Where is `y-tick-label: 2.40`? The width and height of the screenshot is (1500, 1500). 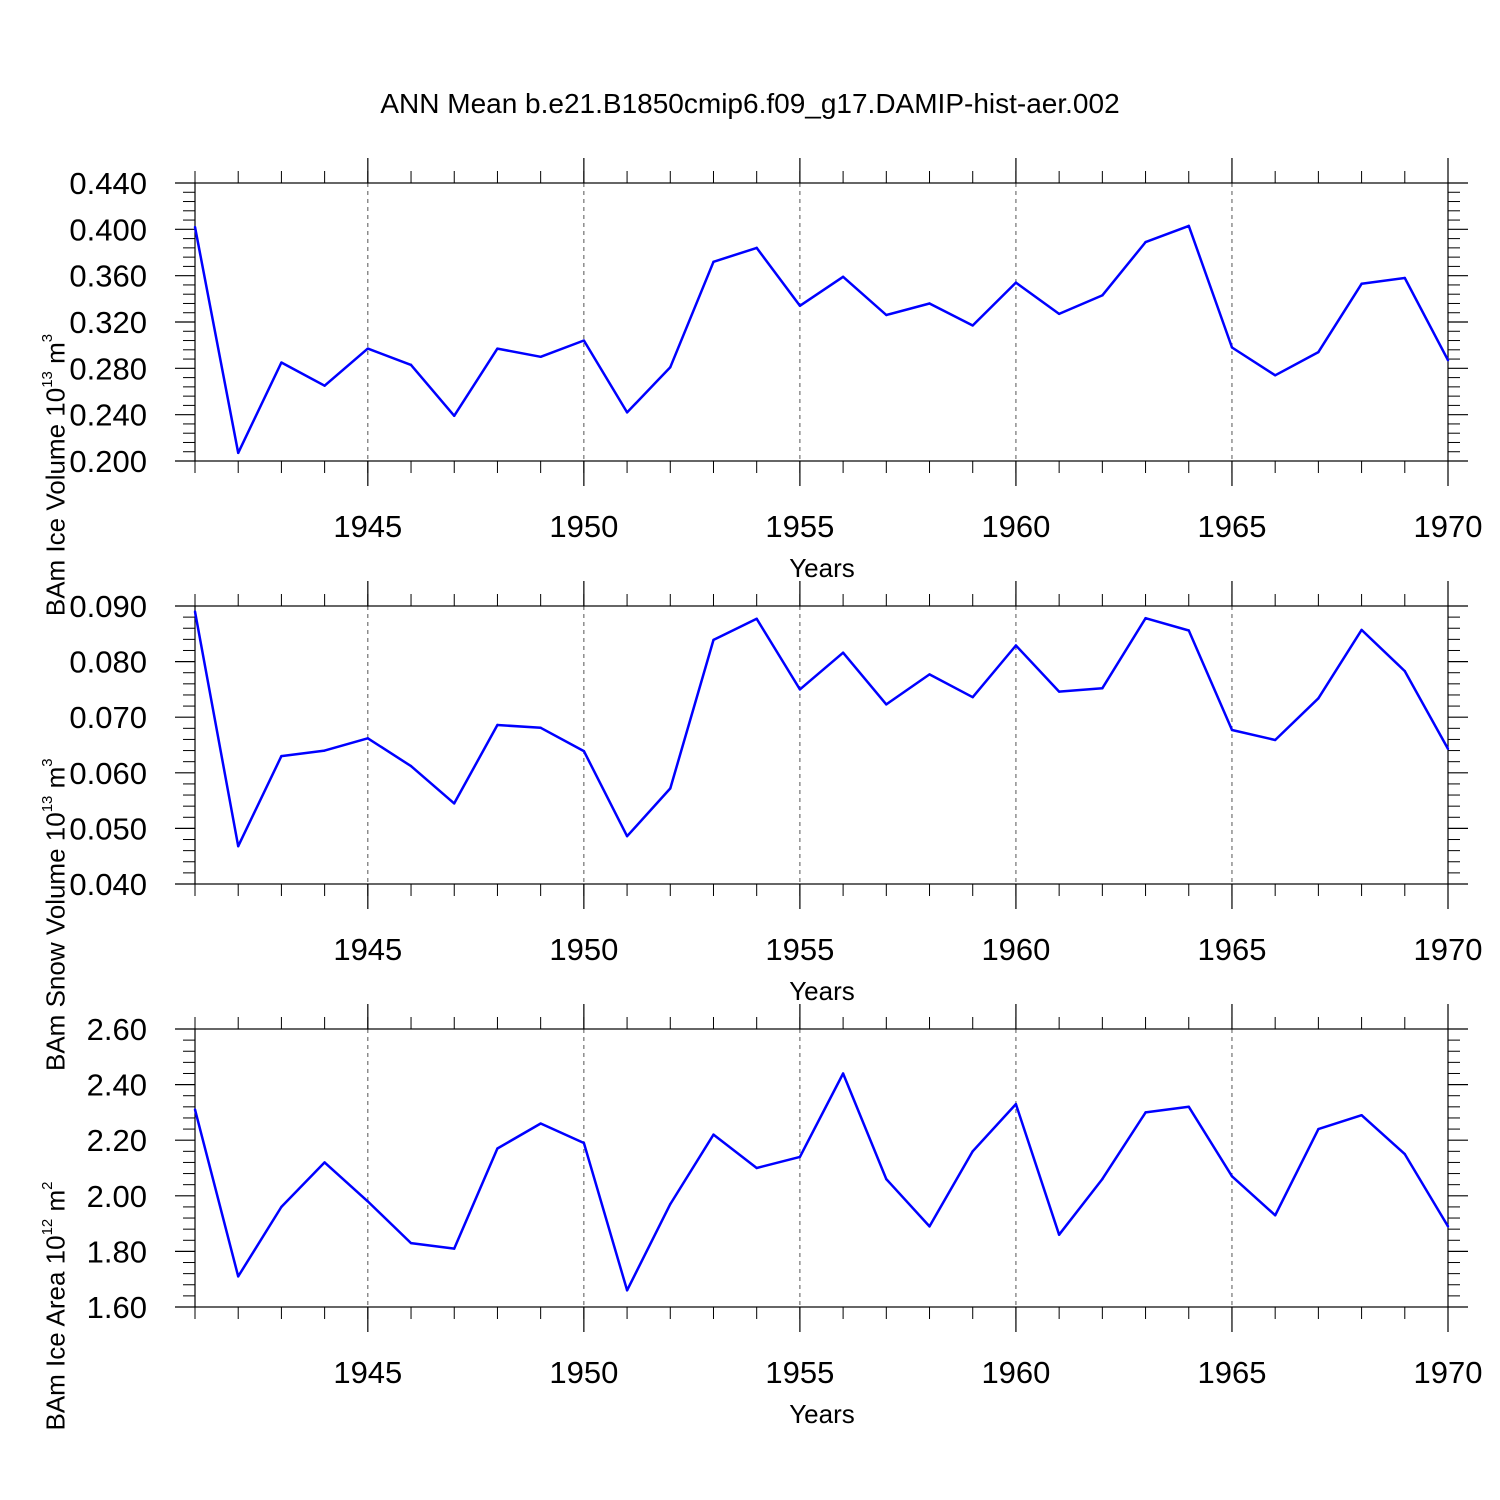
y-tick-label: 2.40 is located at coordinates (117, 1085).